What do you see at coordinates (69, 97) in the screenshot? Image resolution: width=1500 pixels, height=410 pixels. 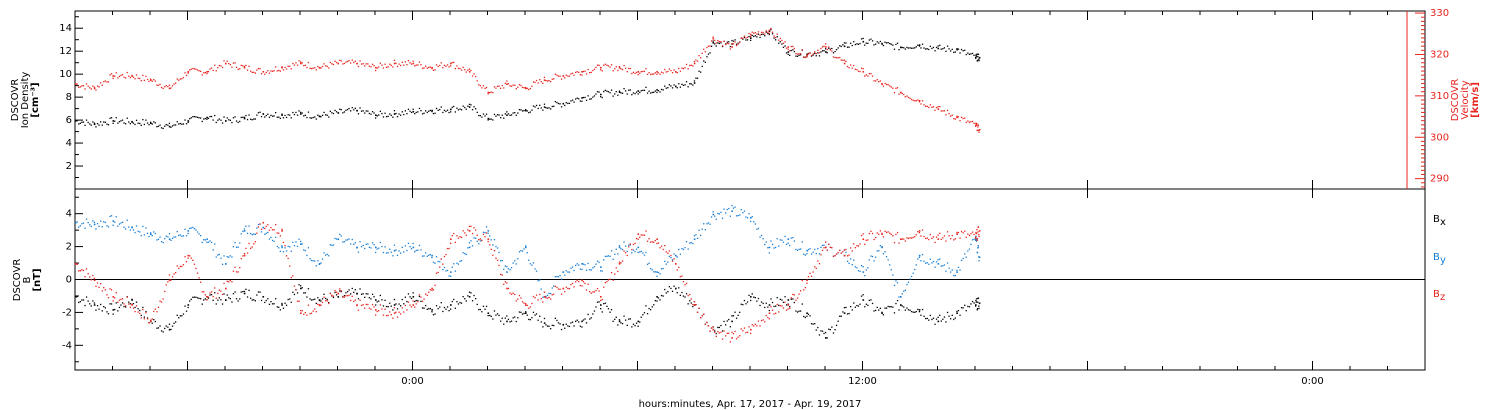 I see `density-y-tick-label: 8` at bounding box center [69, 97].